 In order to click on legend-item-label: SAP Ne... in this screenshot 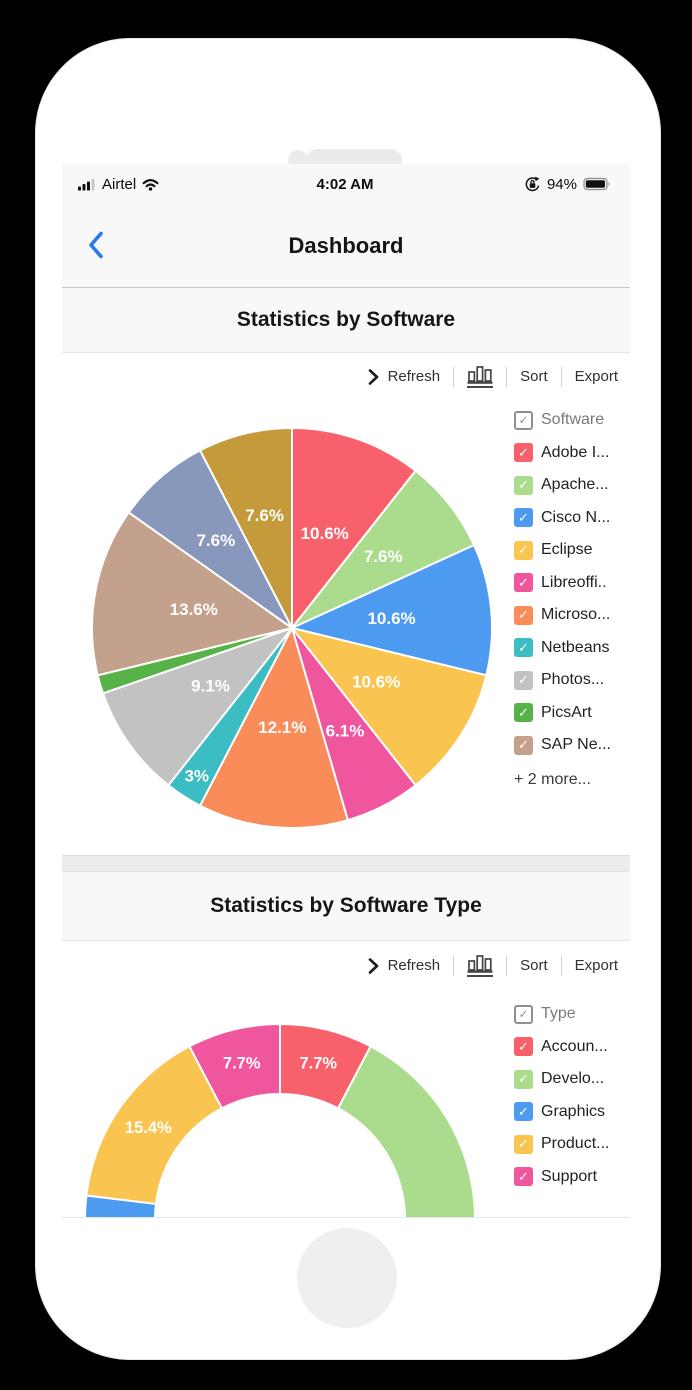, I will do `click(576, 744)`.